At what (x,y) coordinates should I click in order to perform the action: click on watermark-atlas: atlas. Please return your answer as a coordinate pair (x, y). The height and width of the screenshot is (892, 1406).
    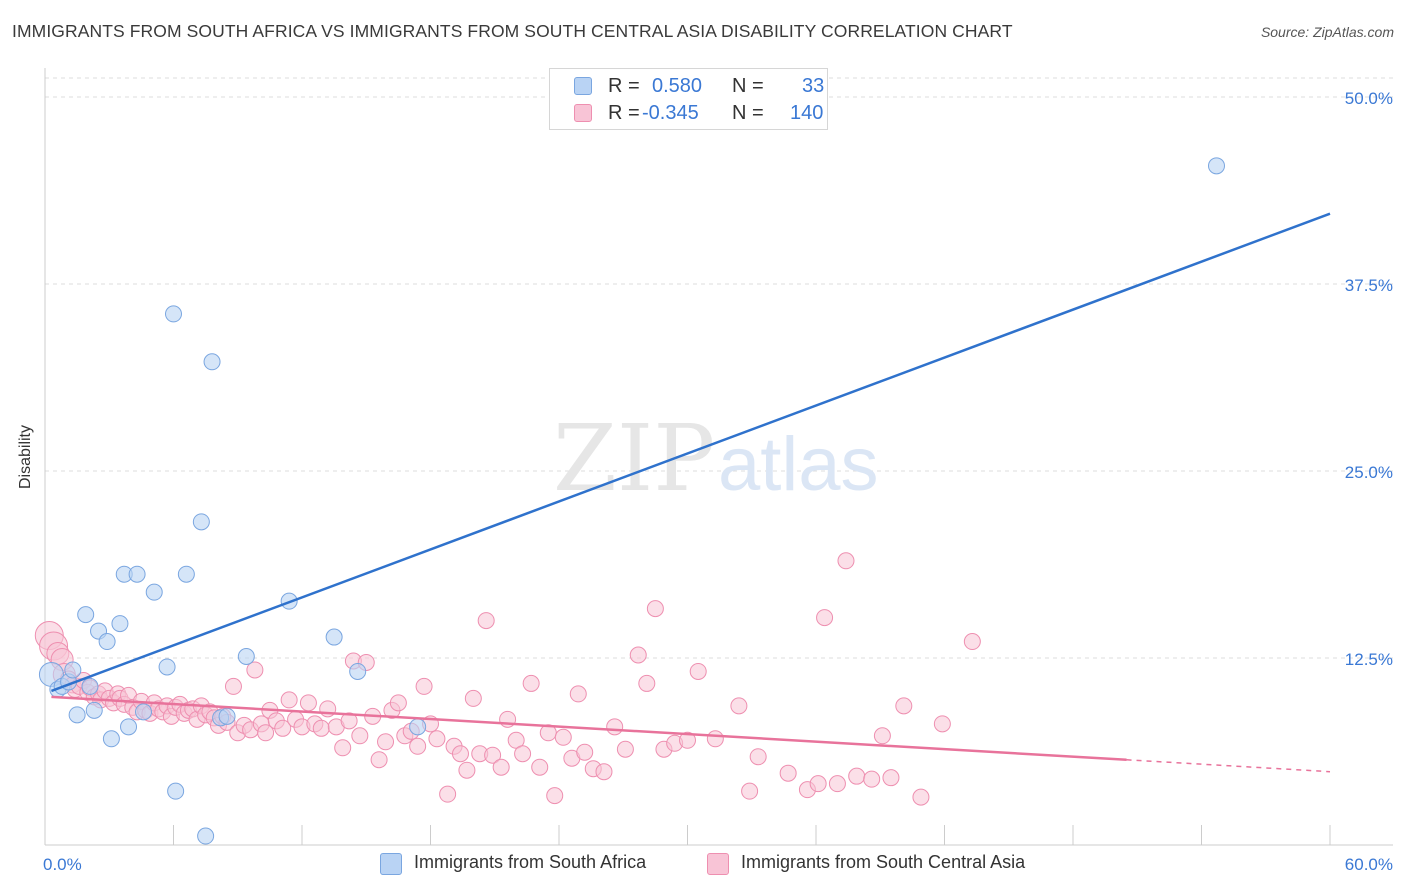
    Looking at the image, I should click on (798, 464).